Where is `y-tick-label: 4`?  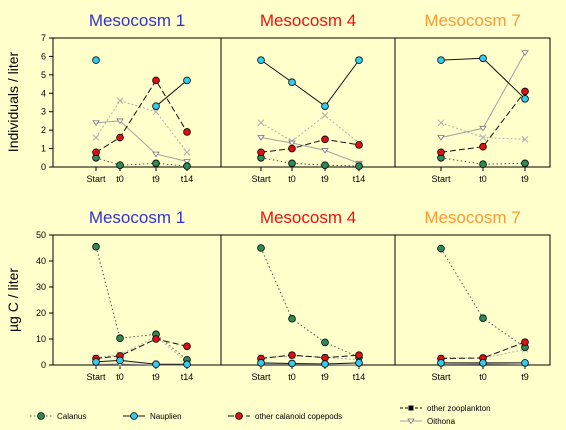 y-tick-label: 4 is located at coordinates (43, 93).